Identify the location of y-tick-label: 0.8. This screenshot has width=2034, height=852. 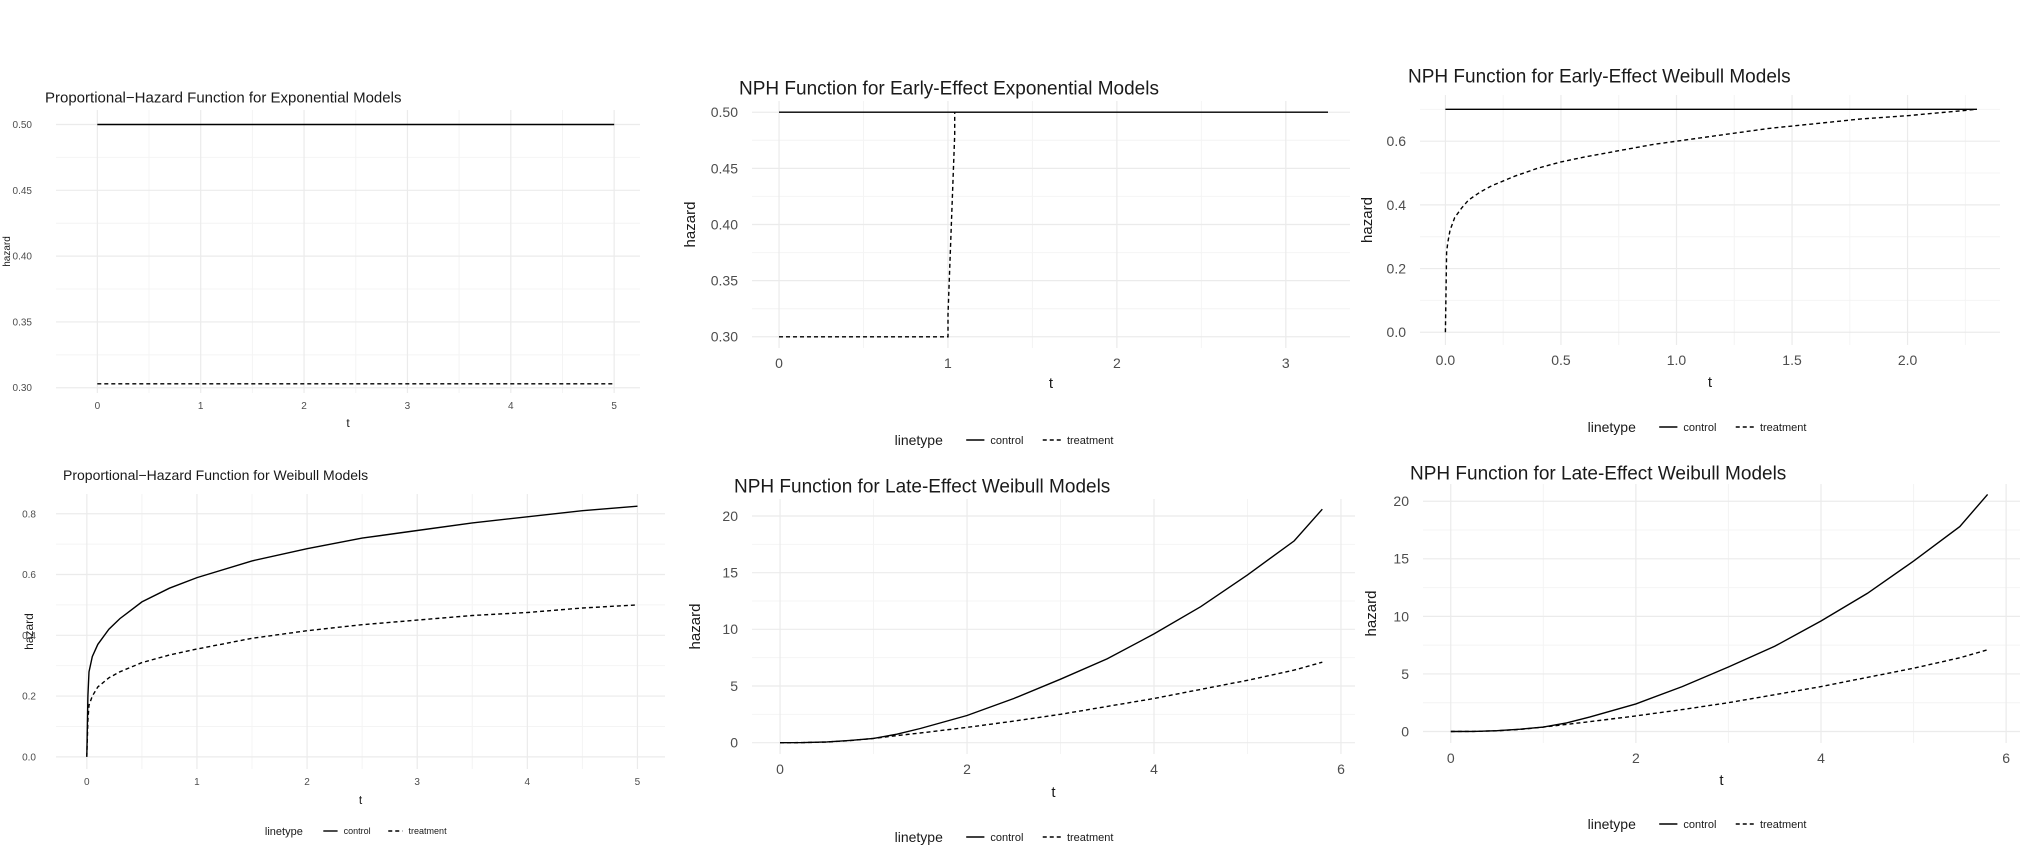
(29, 514).